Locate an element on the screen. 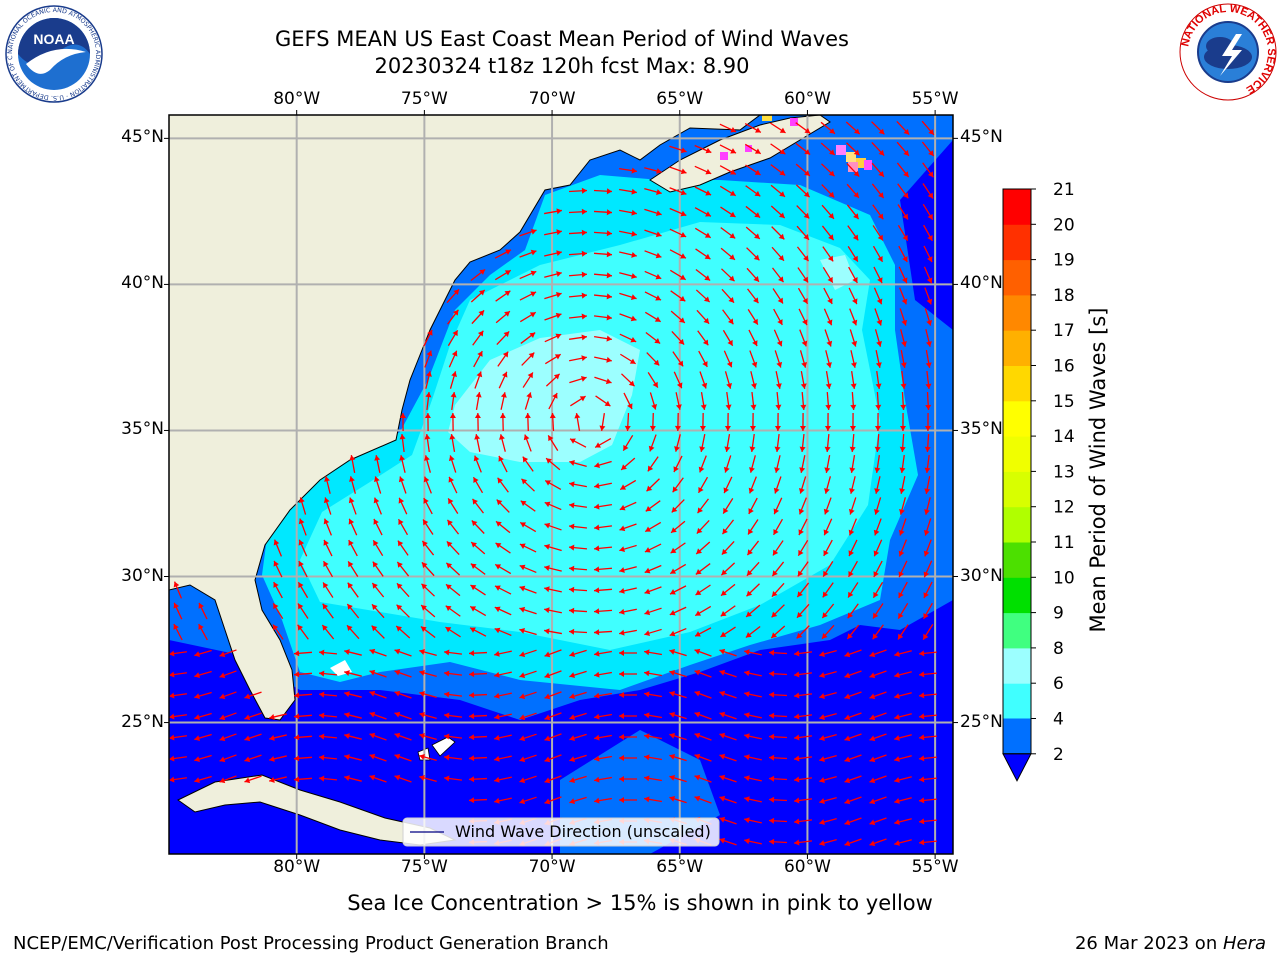 The height and width of the screenshot is (960, 1280). colorbar-tick-label: 10 is located at coordinates (1064, 578).